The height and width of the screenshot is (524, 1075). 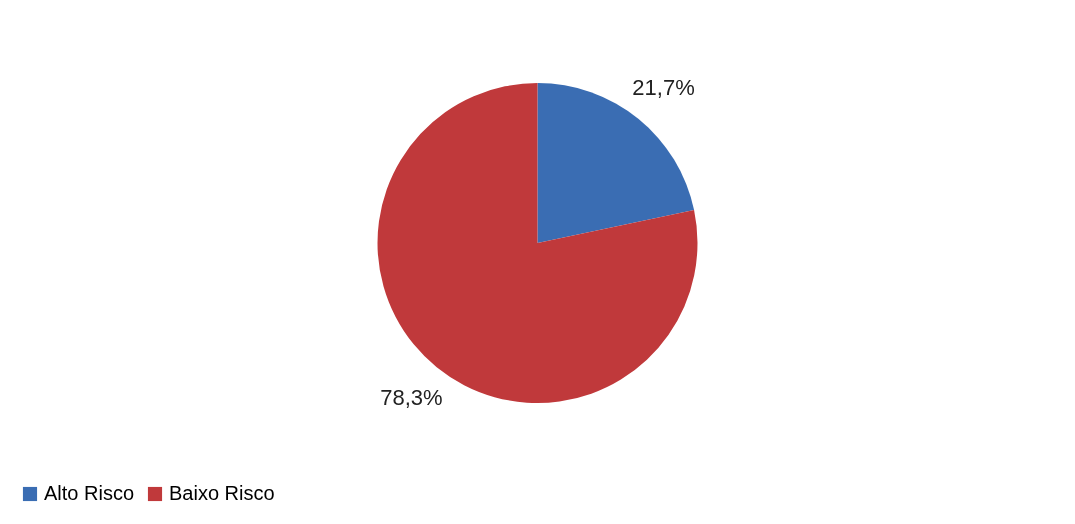 What do you see at coordinates (222, 493) in the screenshot?
I see `legend-label: Baixo Risco` at bounding box center [222, 493].